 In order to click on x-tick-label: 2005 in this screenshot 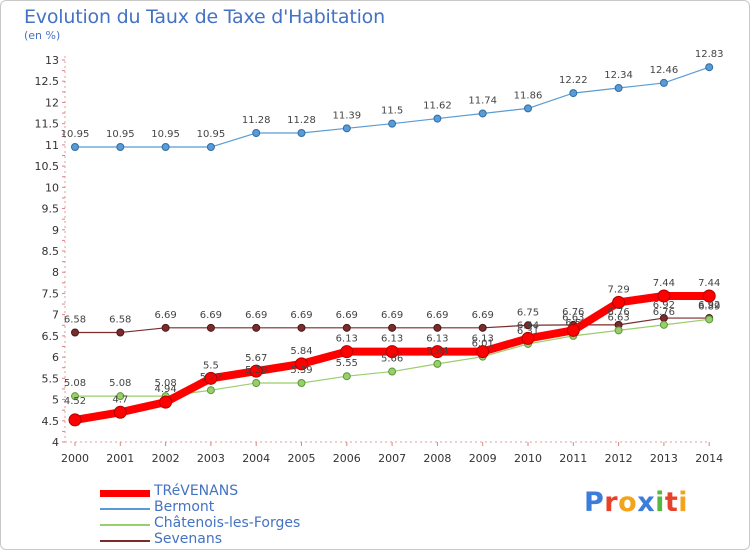, I will do `click(302, 458)`.